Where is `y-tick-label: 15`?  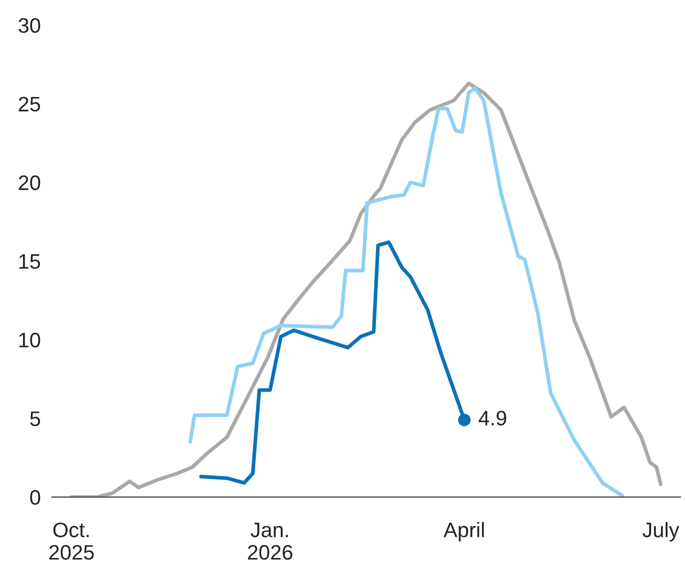 y-tick-label: 15 is located at coordinates (29, 261).